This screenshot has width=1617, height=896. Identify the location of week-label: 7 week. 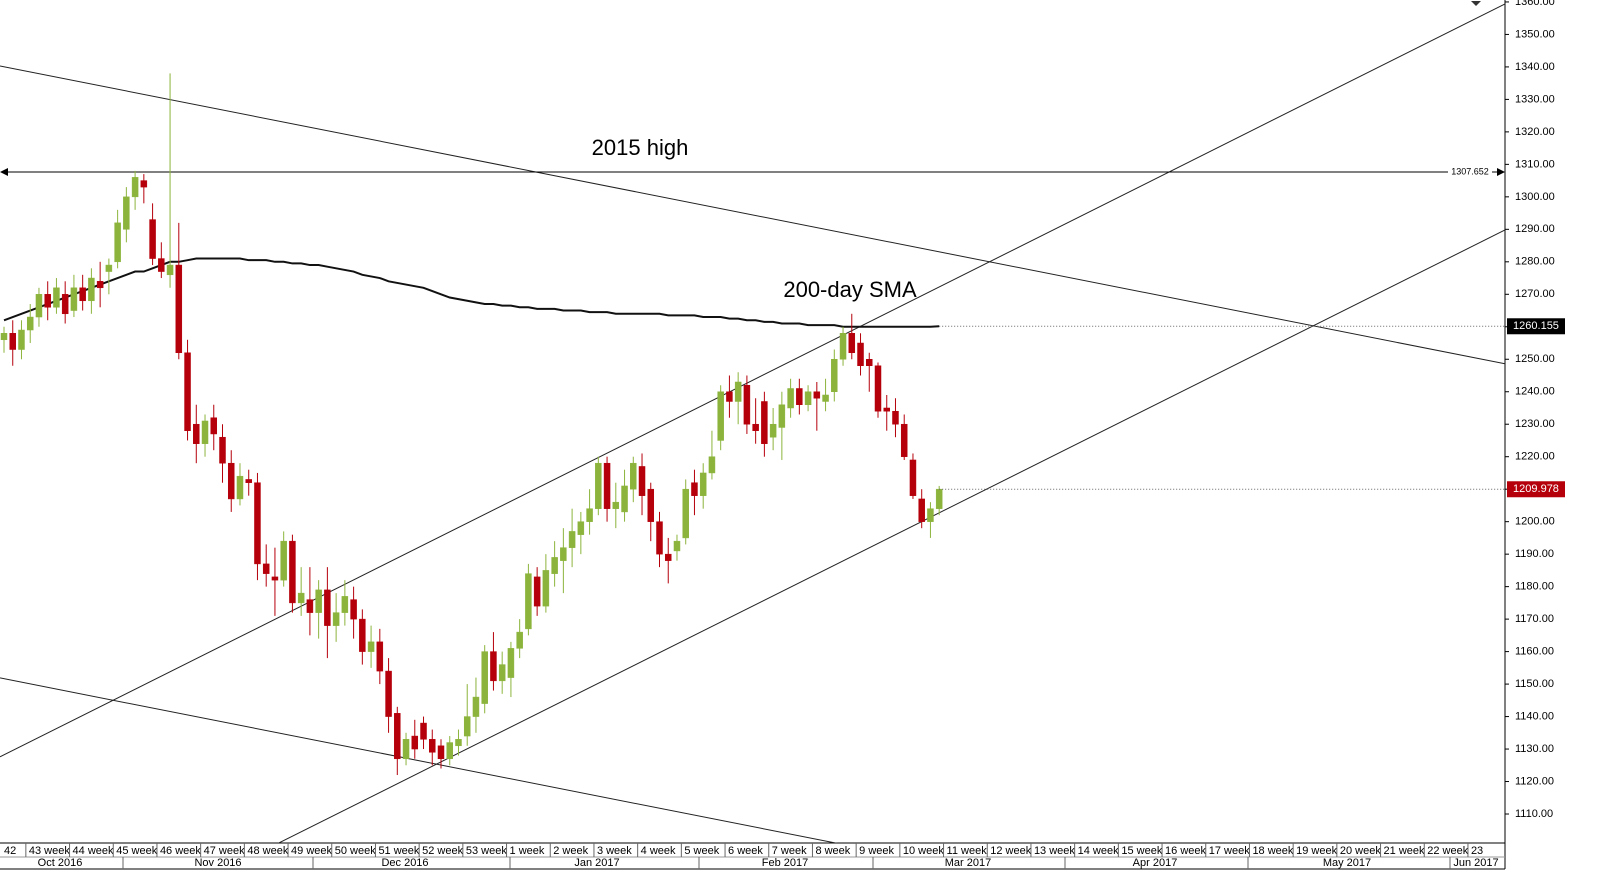
(789, 851).